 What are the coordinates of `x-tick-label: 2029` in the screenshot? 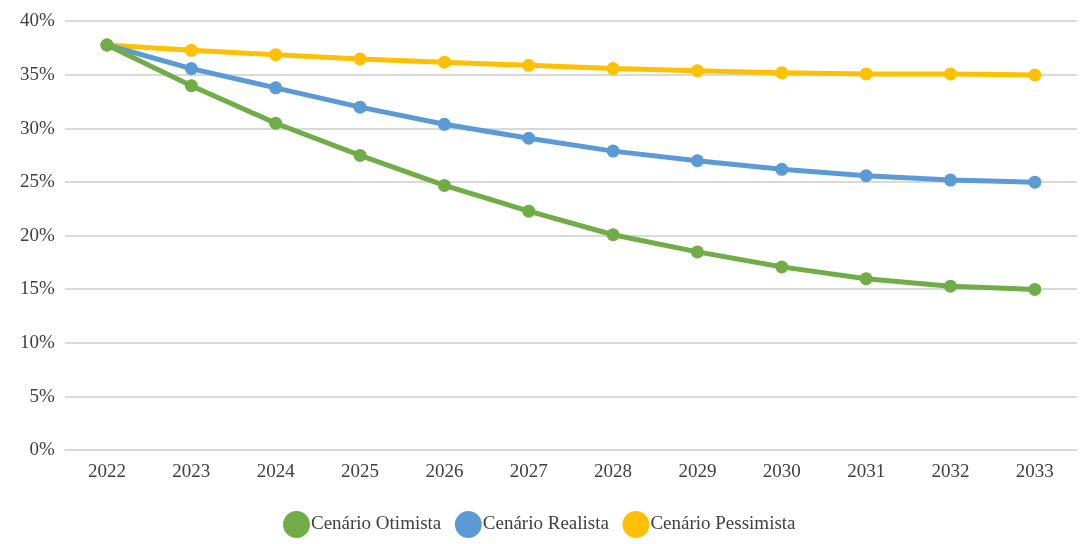 It's located at (697, 470).